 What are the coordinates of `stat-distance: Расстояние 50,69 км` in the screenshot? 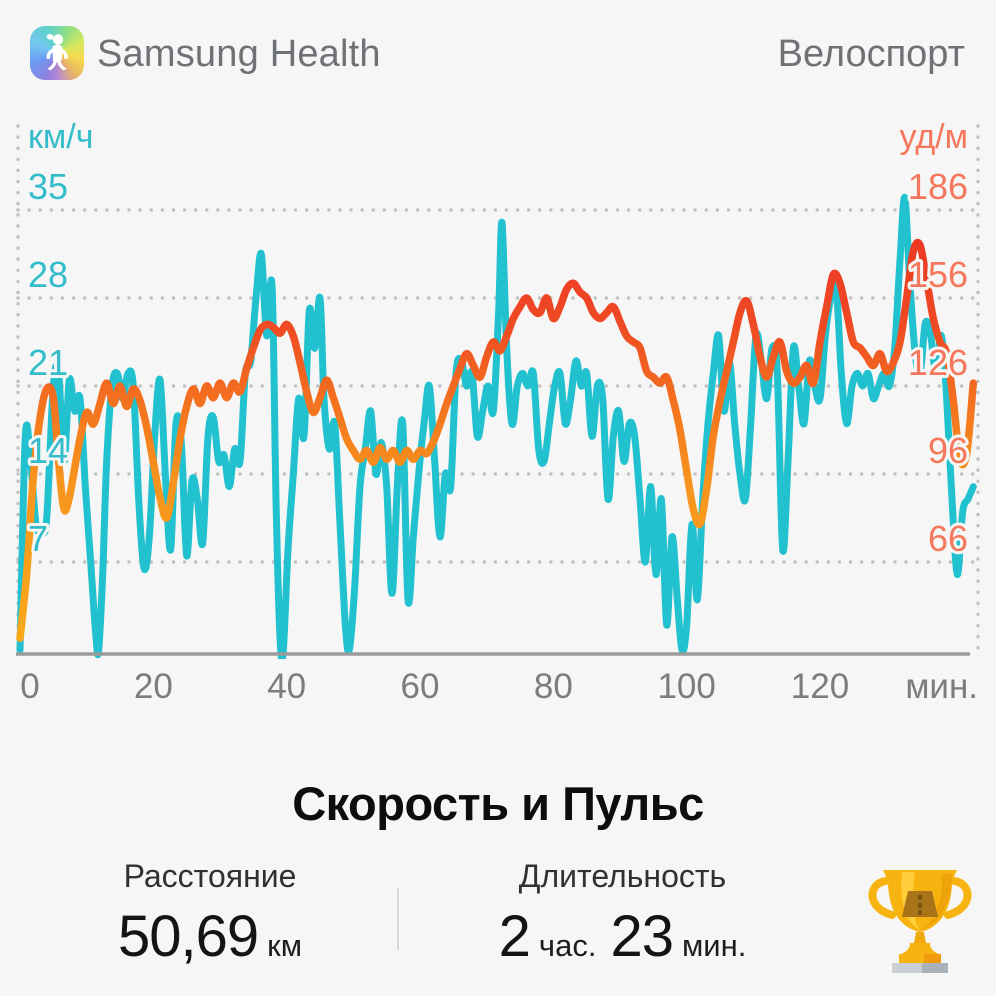 It's located at (210, 913).